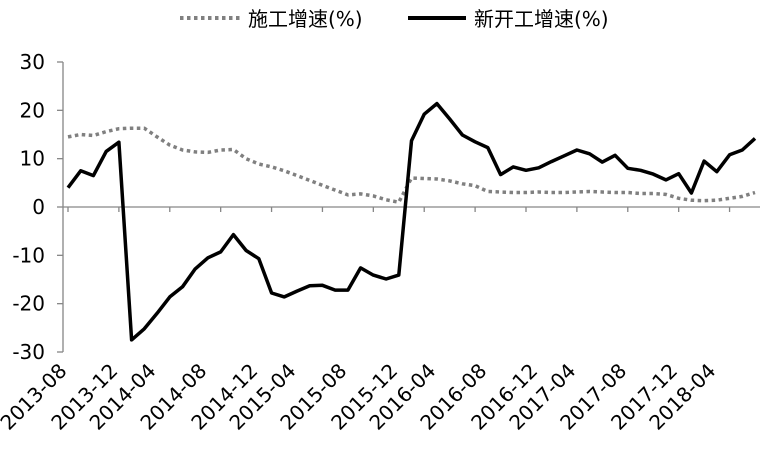 This screenshot has width=776, height=462. Describe the element at coordinates (411, 165) in the screenshot. I see `series-line-construction` at that location.